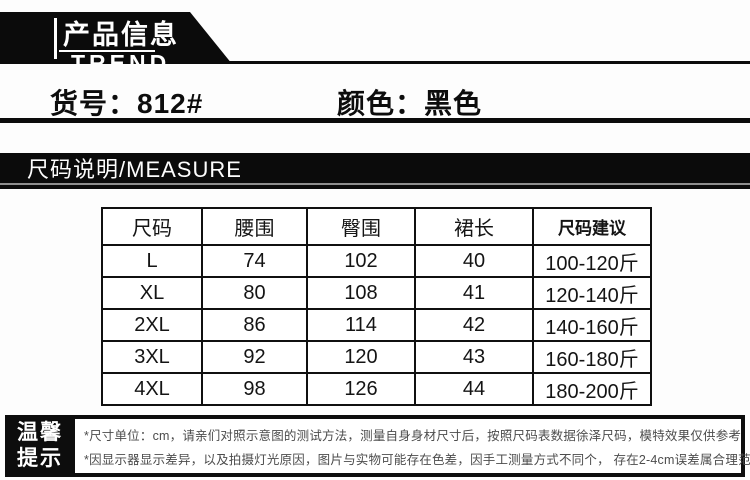  What do you see at coordinates (361, 325) in the screenshot?
I see `table-cell: 114` at bounding box center [361, 325].